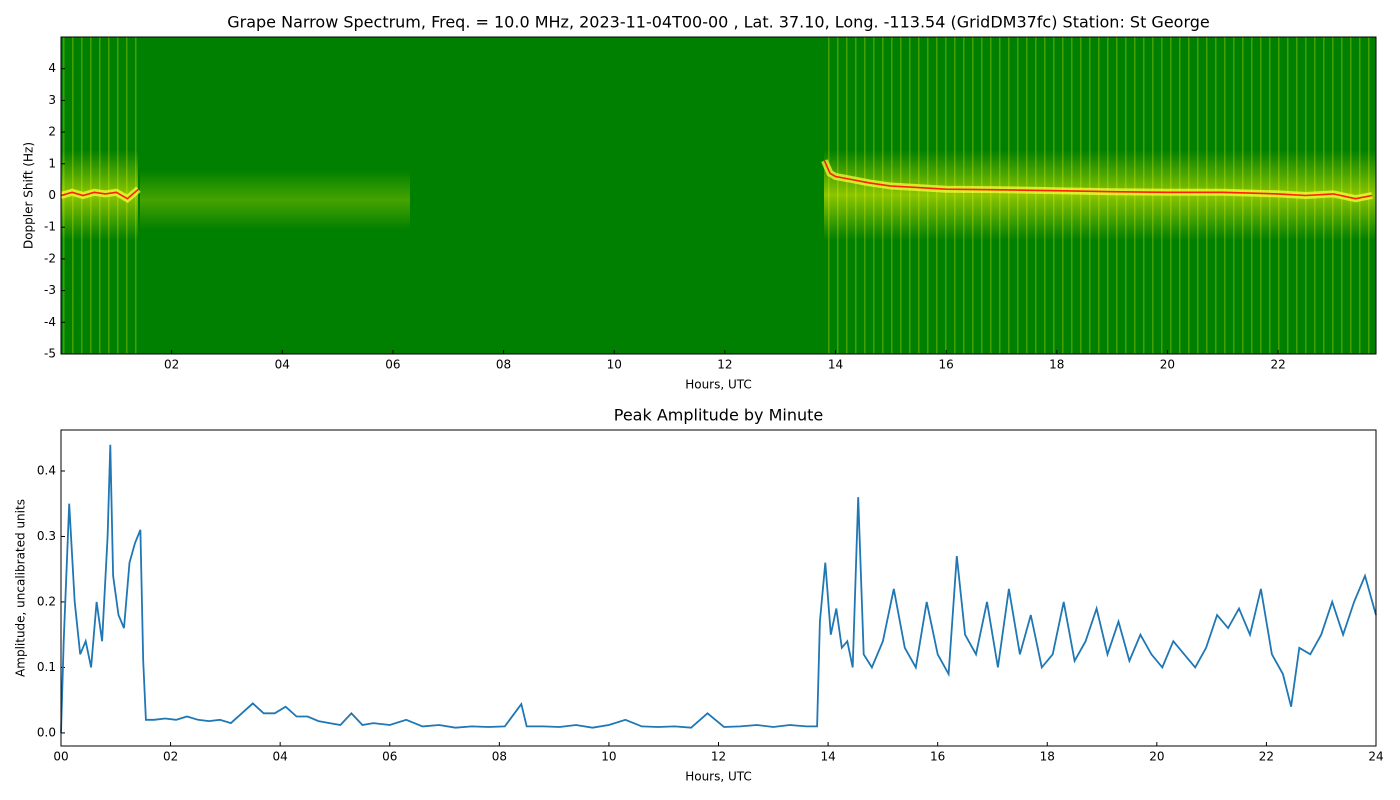 This screenshot has width=1400, height=800. Describe the element at coordinates (60, 757) in the screenshot. I see `x-tick-label: 00` at that location.